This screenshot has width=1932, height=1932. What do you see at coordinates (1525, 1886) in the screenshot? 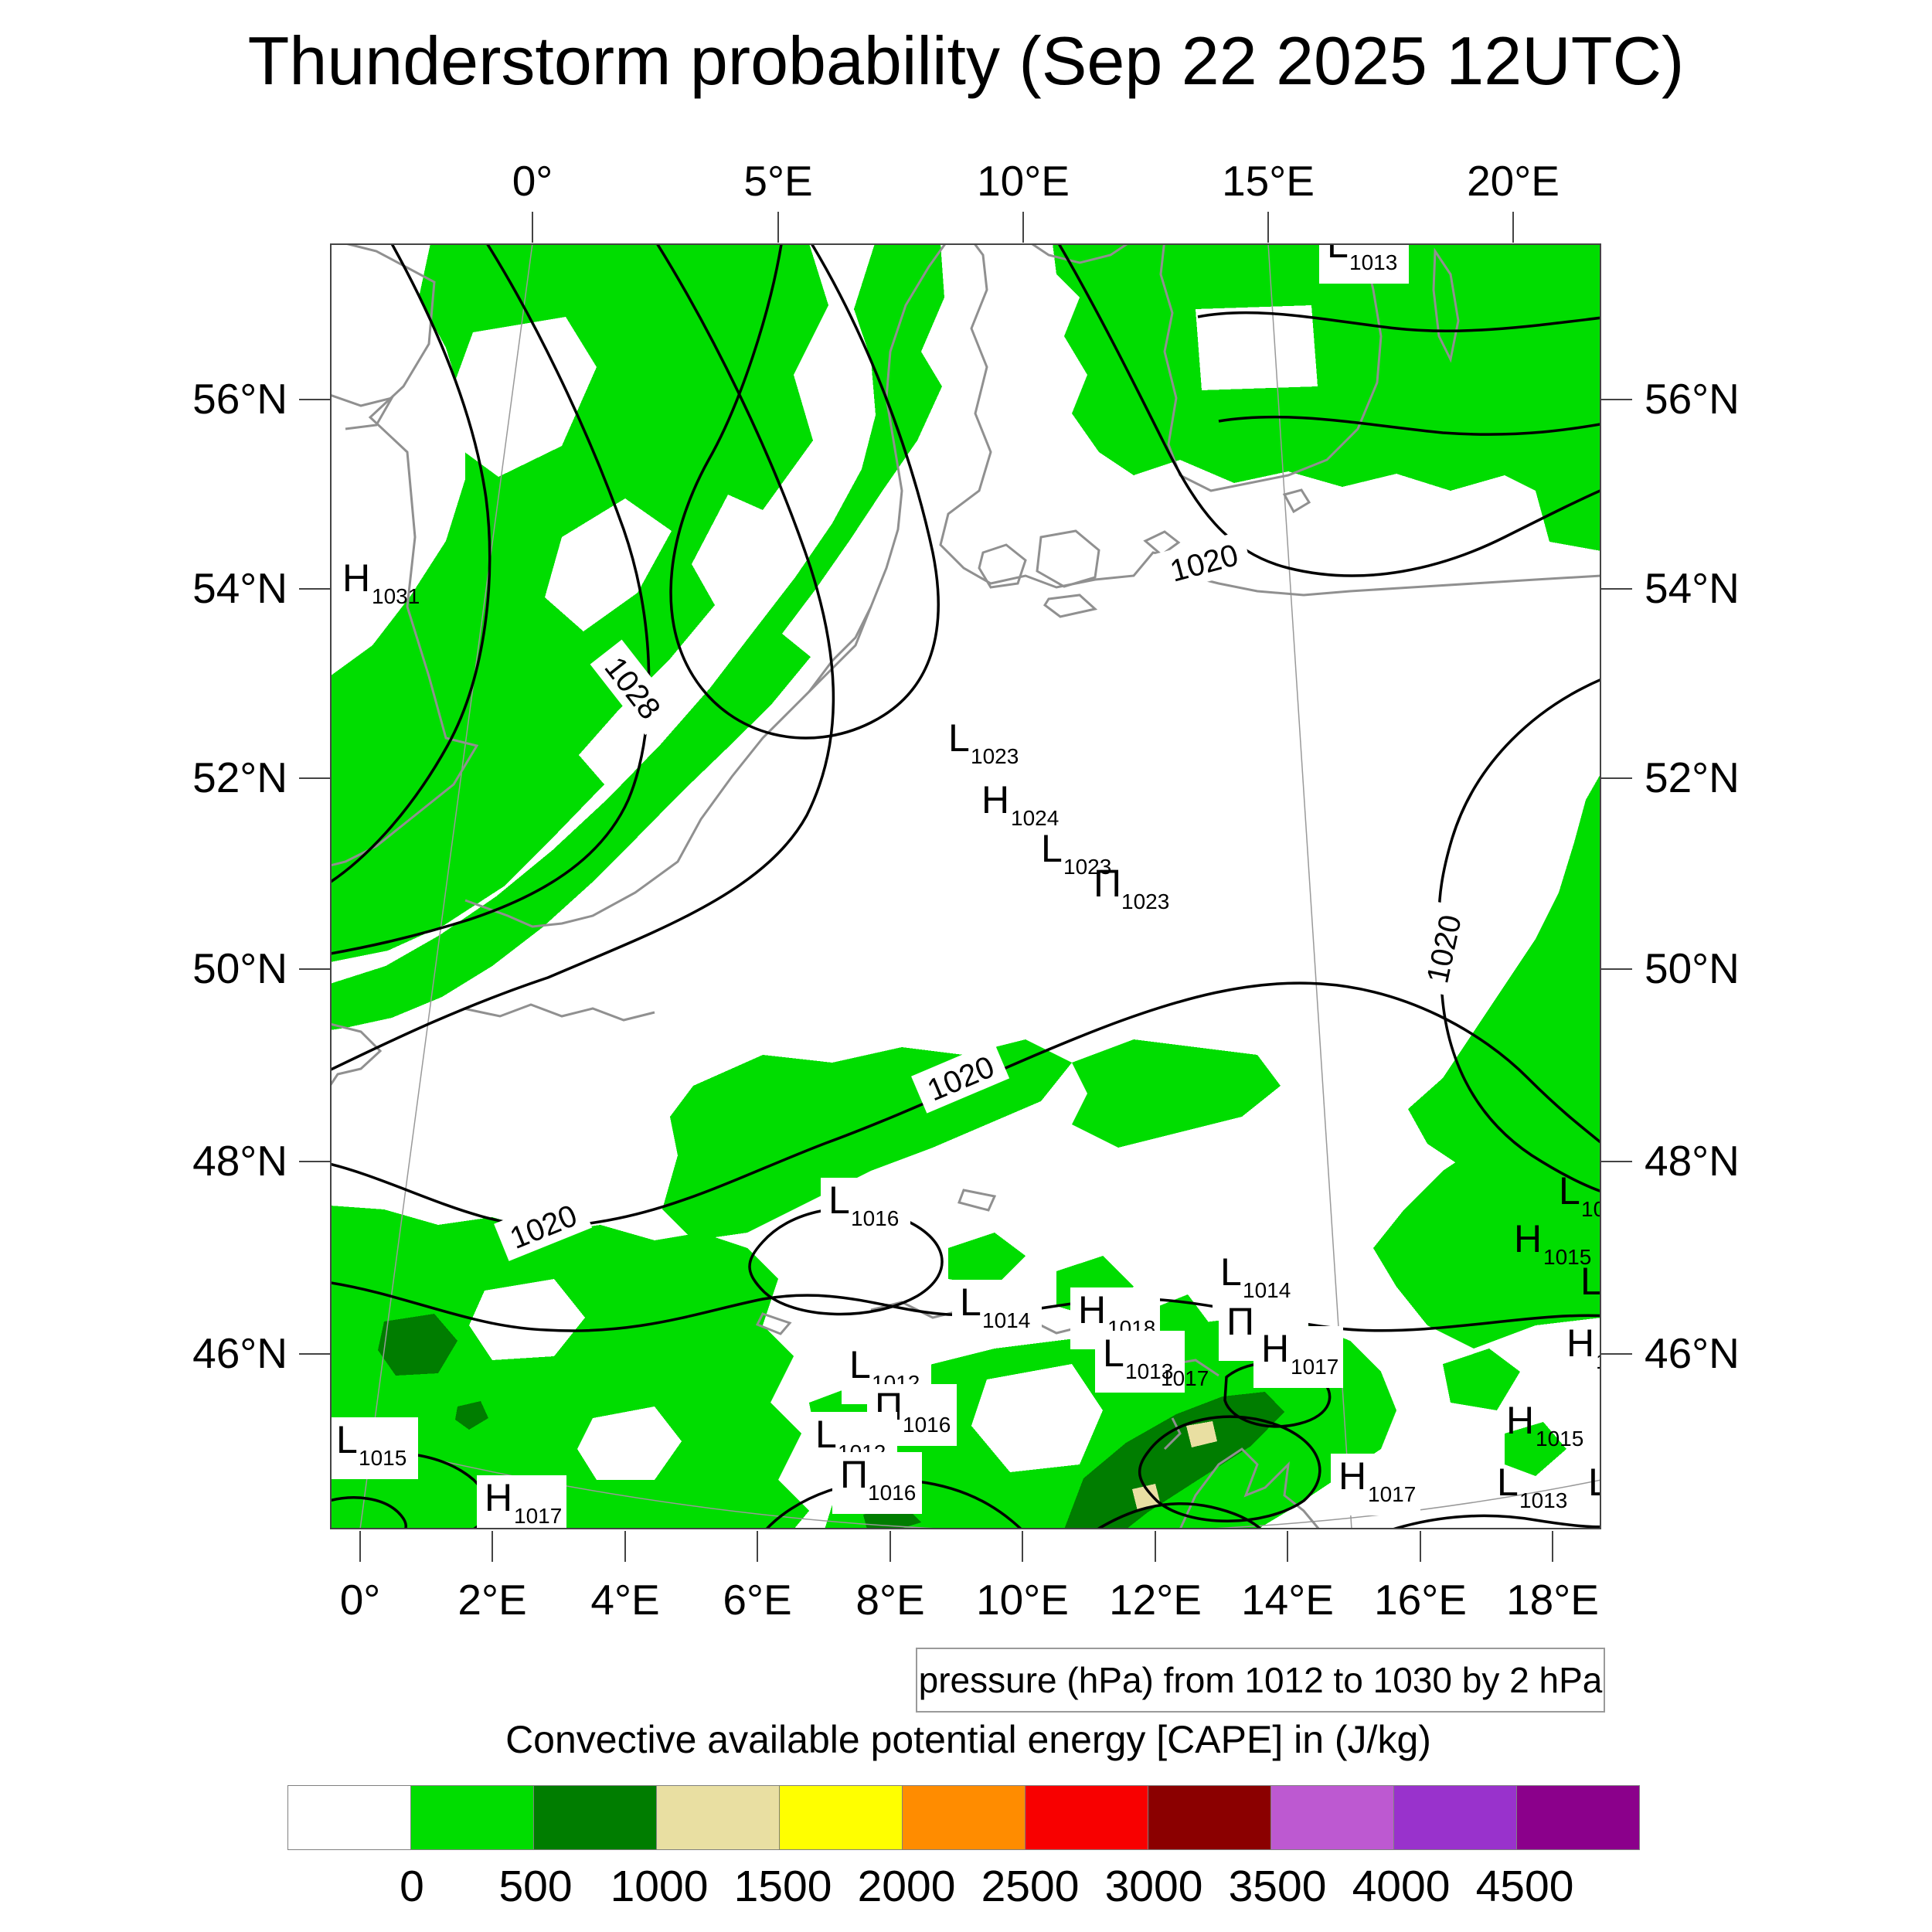
I see `colorbar-tick-label: 4500` at bounding box center [1525, 1886].